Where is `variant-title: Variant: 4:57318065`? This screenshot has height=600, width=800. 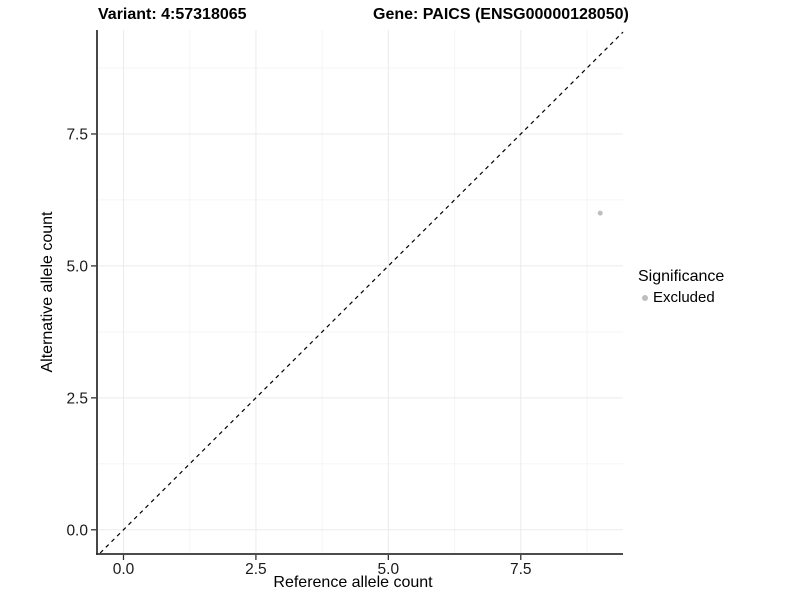 variant-title: Variant: 4:57318065 is located at coordinates (172, 14).